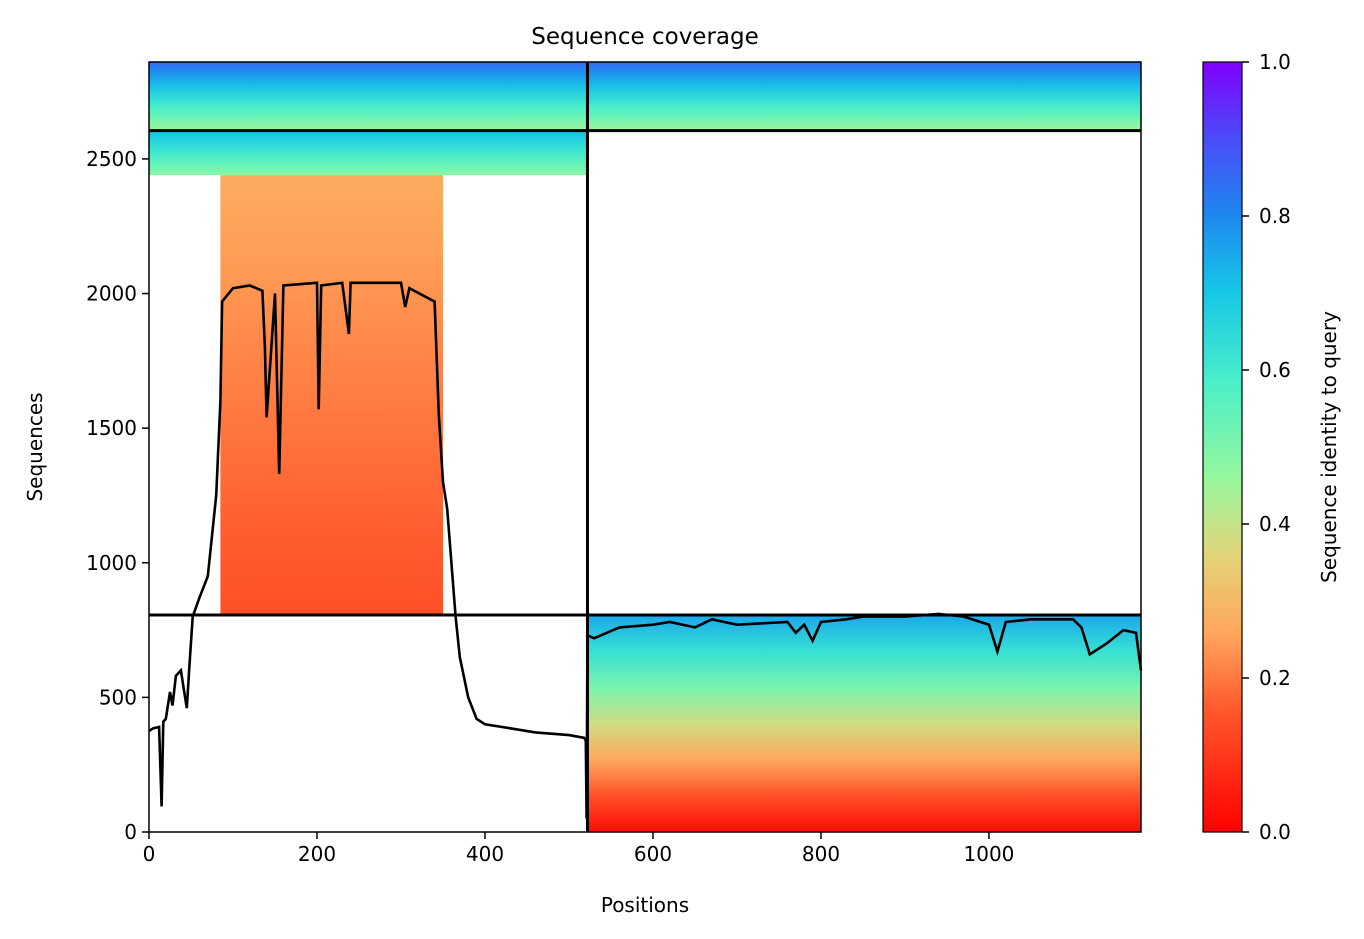  What do you see at coordinates (1266, 447) in the screenshot?
I see `colorbar-ticks: 0.0 0.2 0.4 0.6 0.8 1.0` at bounding box center [1266, 447].